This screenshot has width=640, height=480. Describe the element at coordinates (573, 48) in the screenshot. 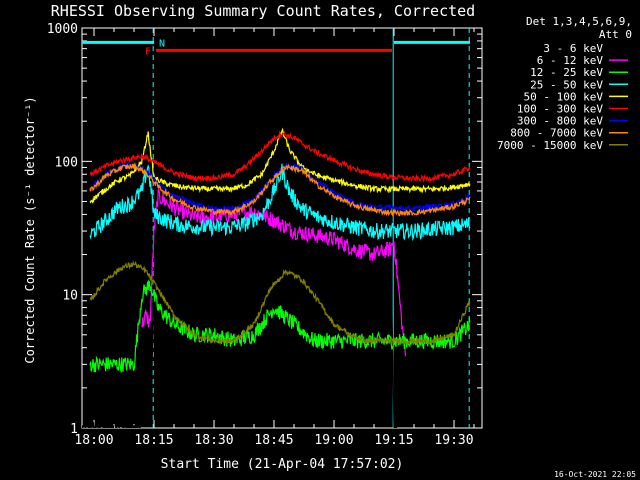

I see `legend-entry-label: 3 - 6 keV` at that location.